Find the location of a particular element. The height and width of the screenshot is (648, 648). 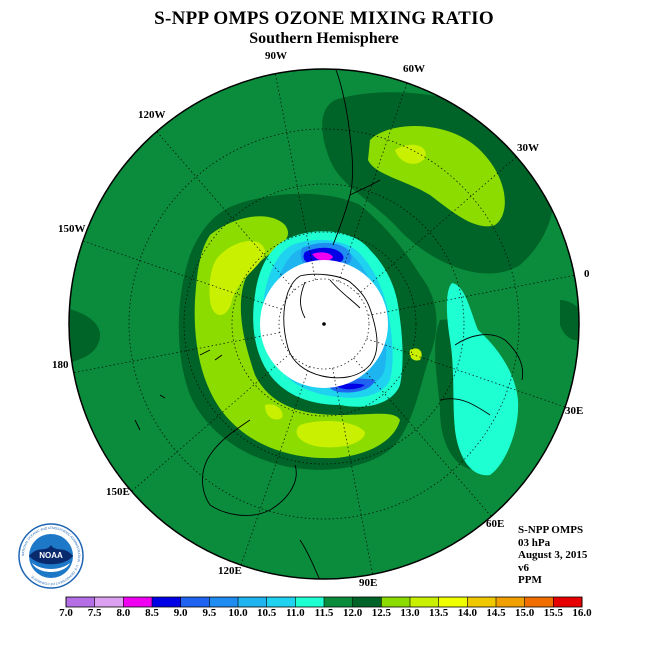

colorbar-label: 16.0 is located at coordinates (582, 613).